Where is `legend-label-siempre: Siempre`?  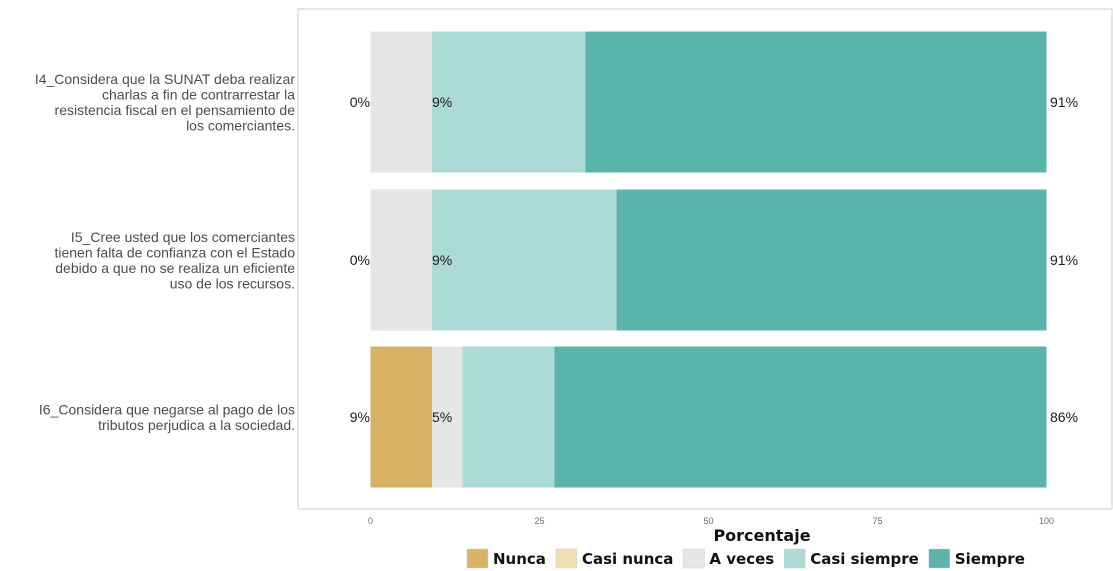
legend-label-siempre: Siempre is located at coordinates (990, 559).